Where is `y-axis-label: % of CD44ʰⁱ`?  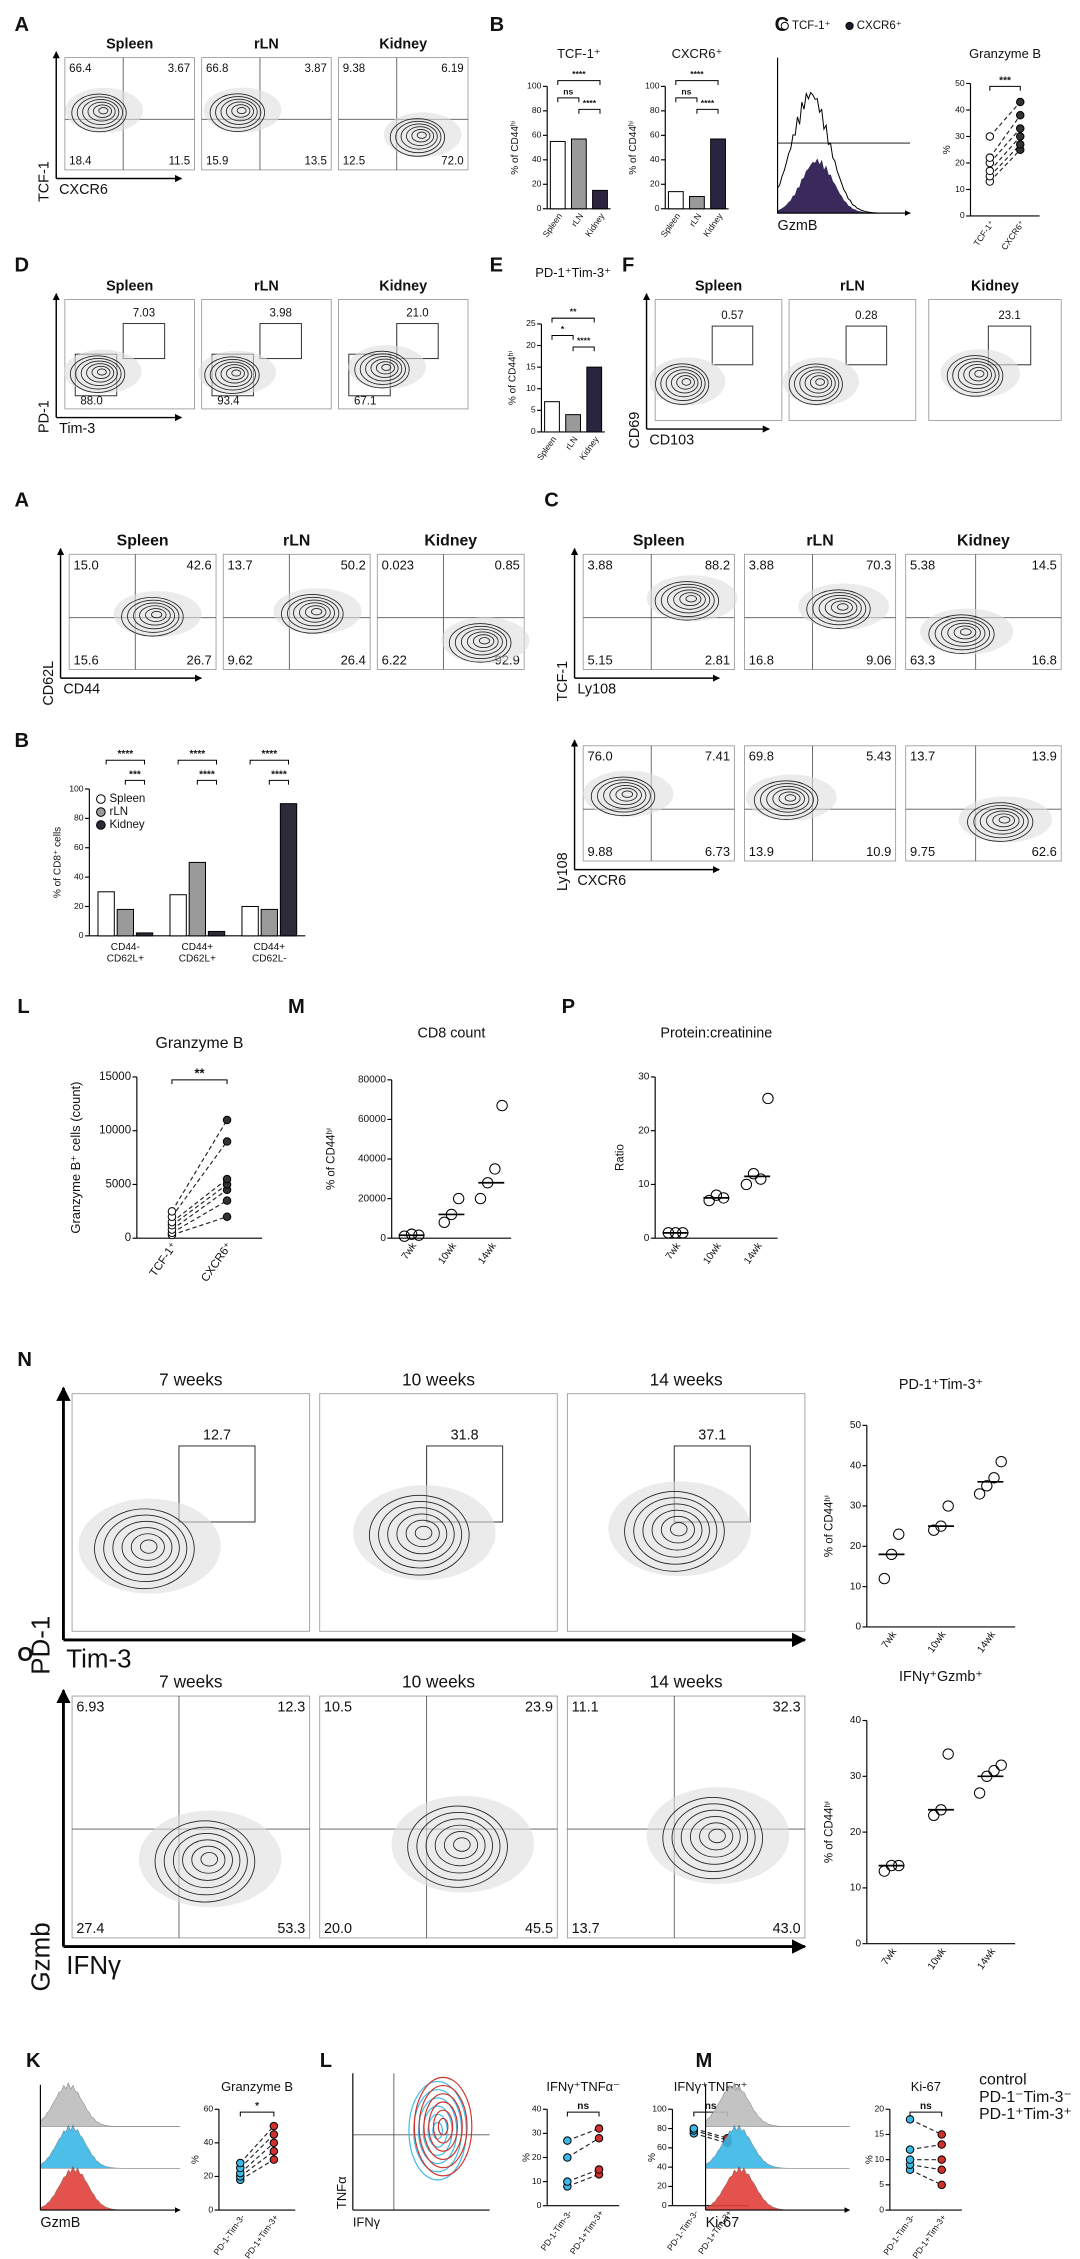
y-axis-label: % of CD44ʰⁱ is located at coordinates (512, 378).